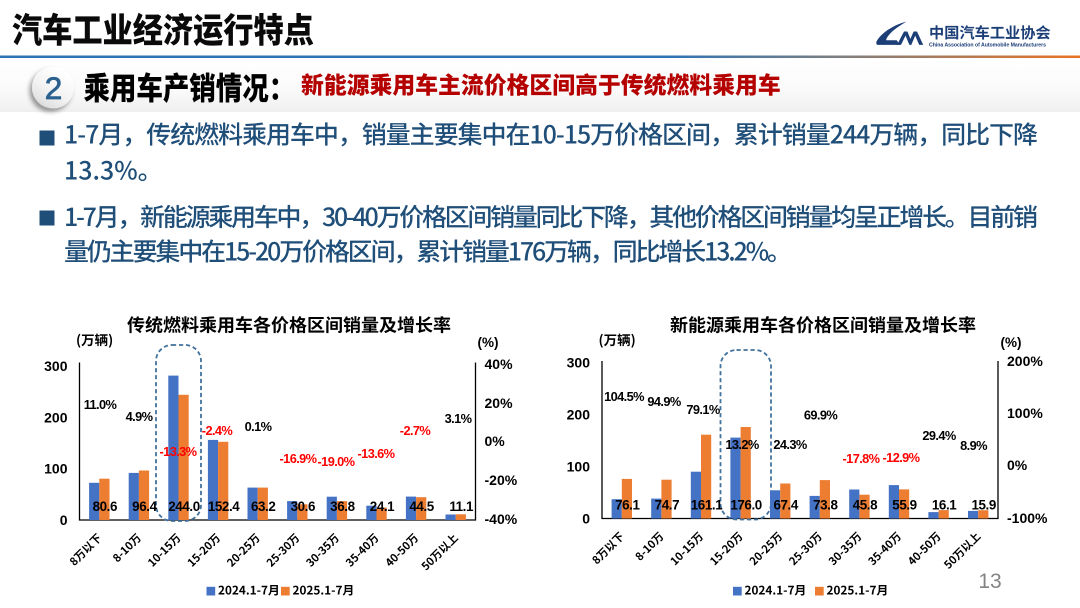 The image size is (1080, 608). Describe the element at coordinates (939, 435) in the screenshot. I see `svg-text: 29.4%` at that location.